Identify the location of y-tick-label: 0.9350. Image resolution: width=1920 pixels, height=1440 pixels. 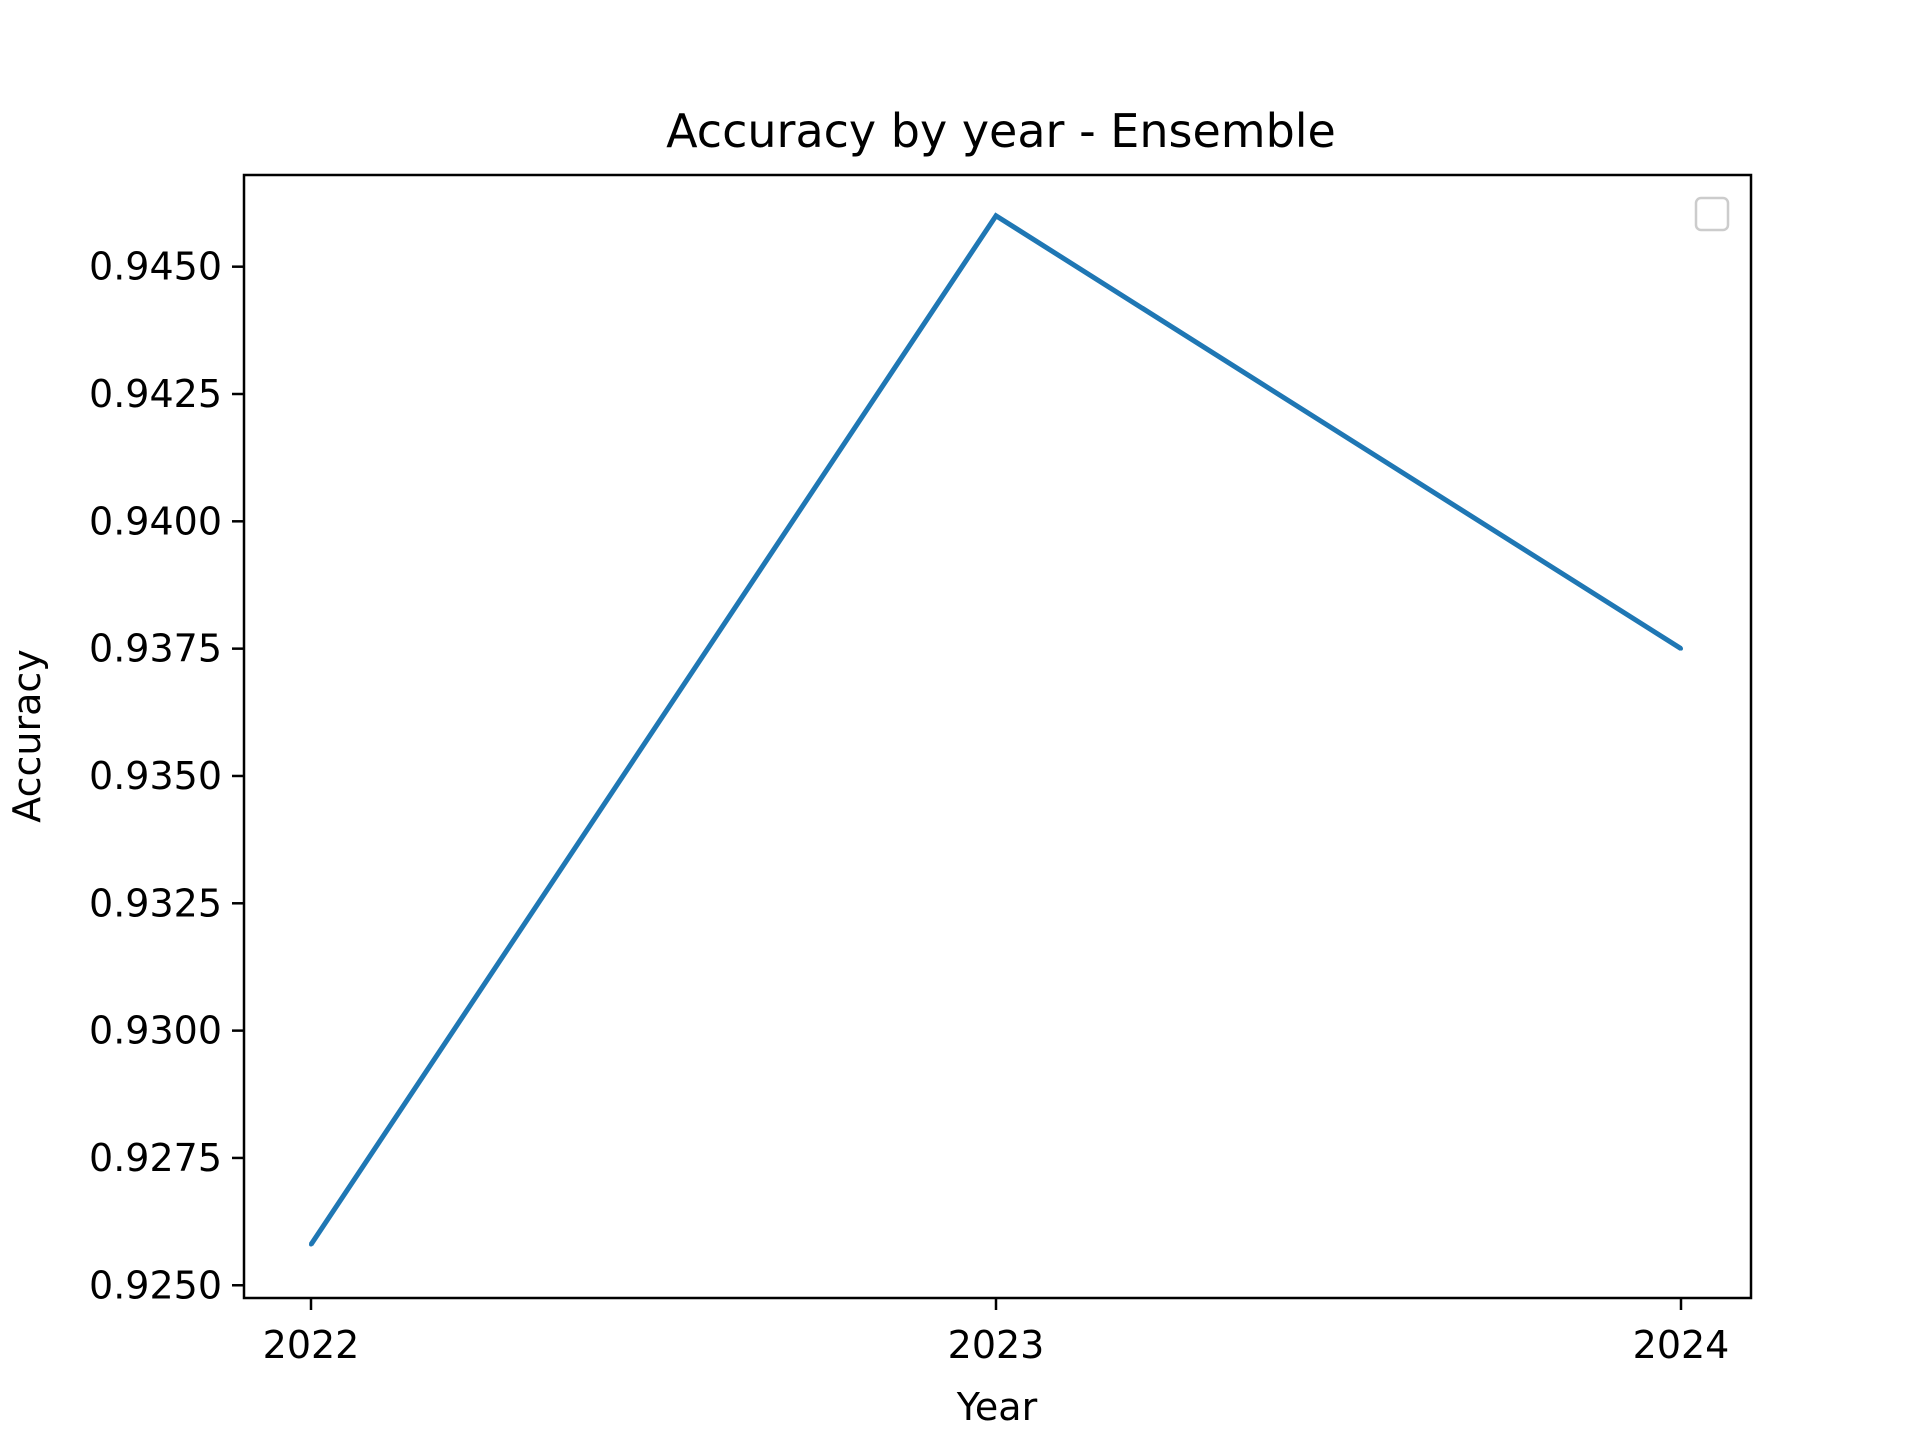
(155, 776).